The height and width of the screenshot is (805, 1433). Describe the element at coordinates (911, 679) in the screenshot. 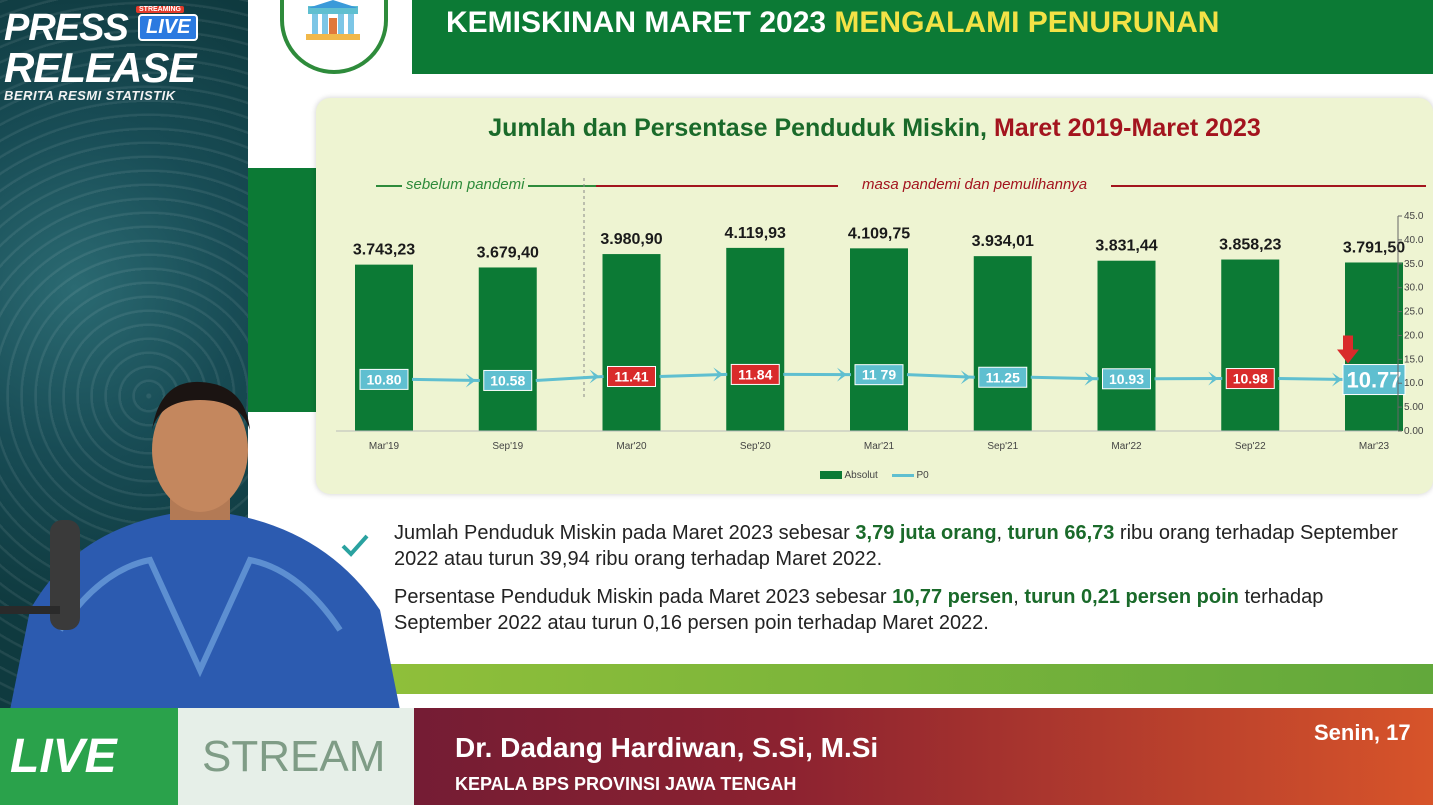

I see `green-accent-strip` at that location.